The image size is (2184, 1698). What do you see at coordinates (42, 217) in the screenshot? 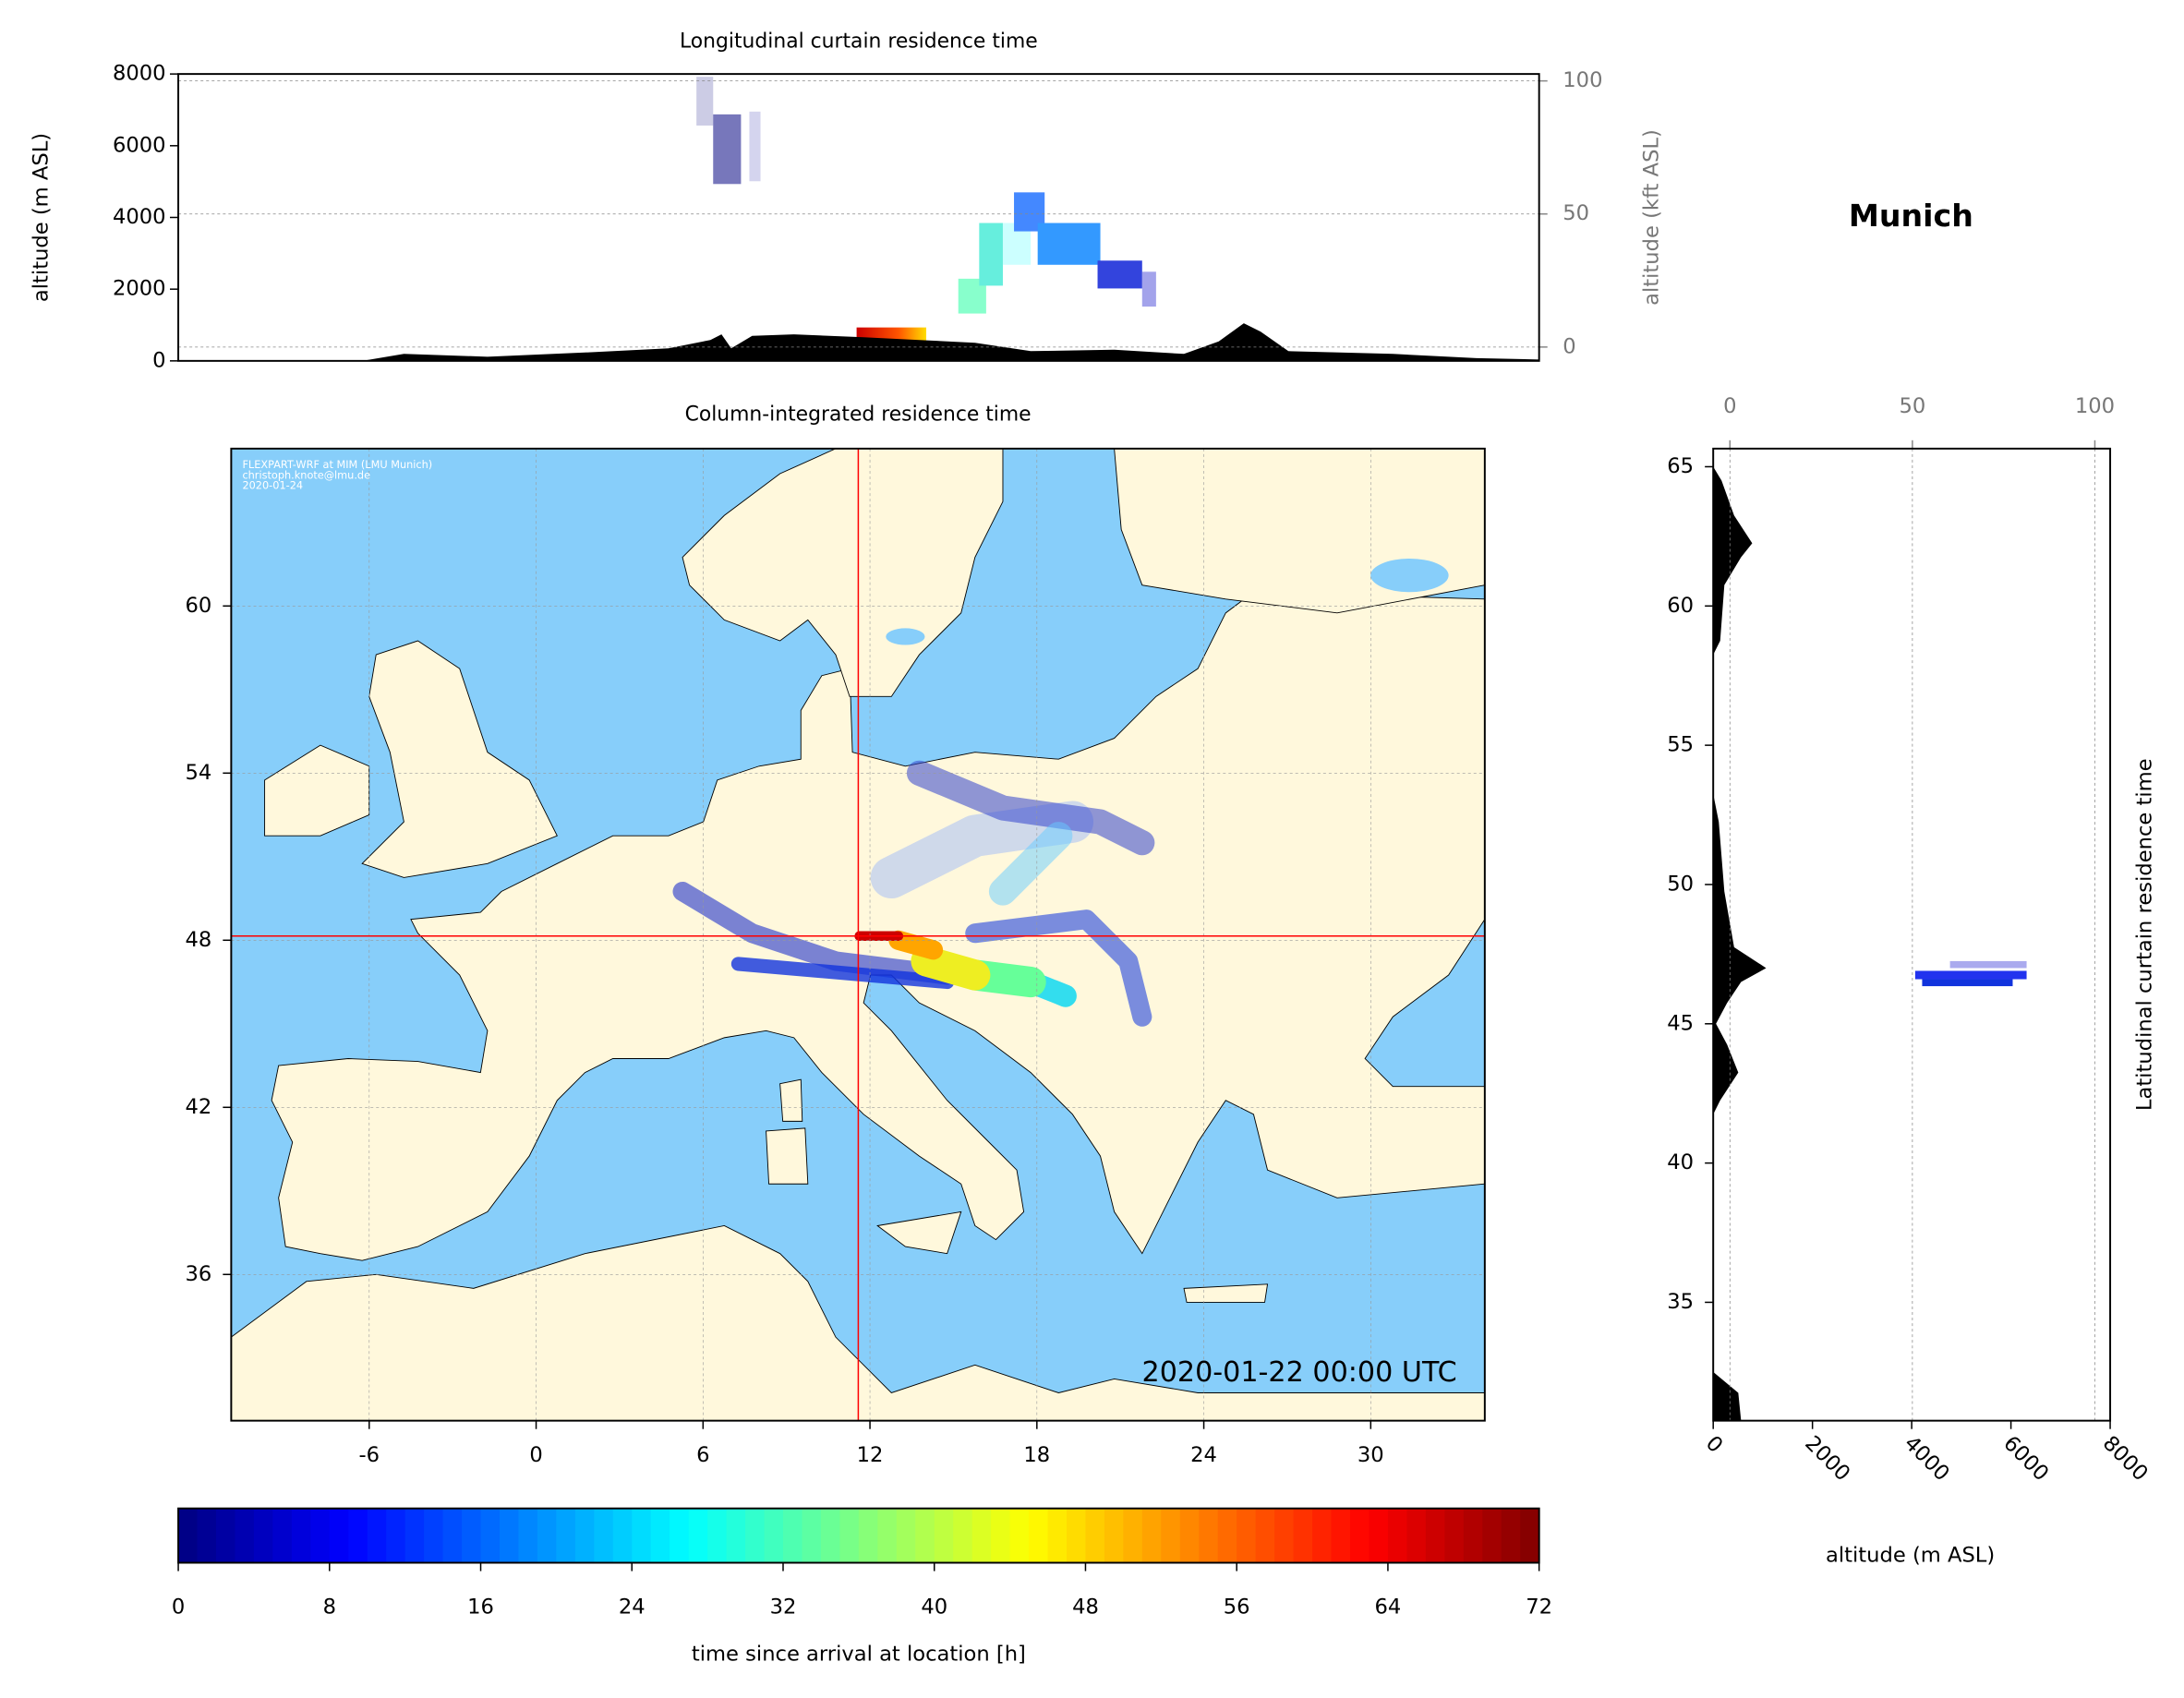
I see `y-axis-label: altitude (m ASL)` at bounding box center [42, 217].